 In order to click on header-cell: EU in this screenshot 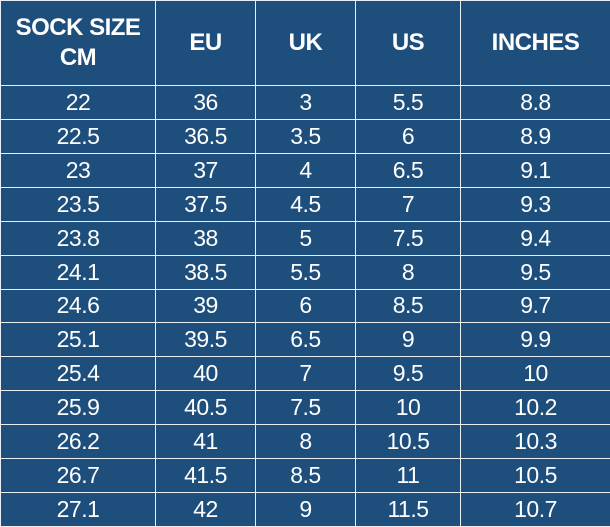, I will do `click(205, 43)`.